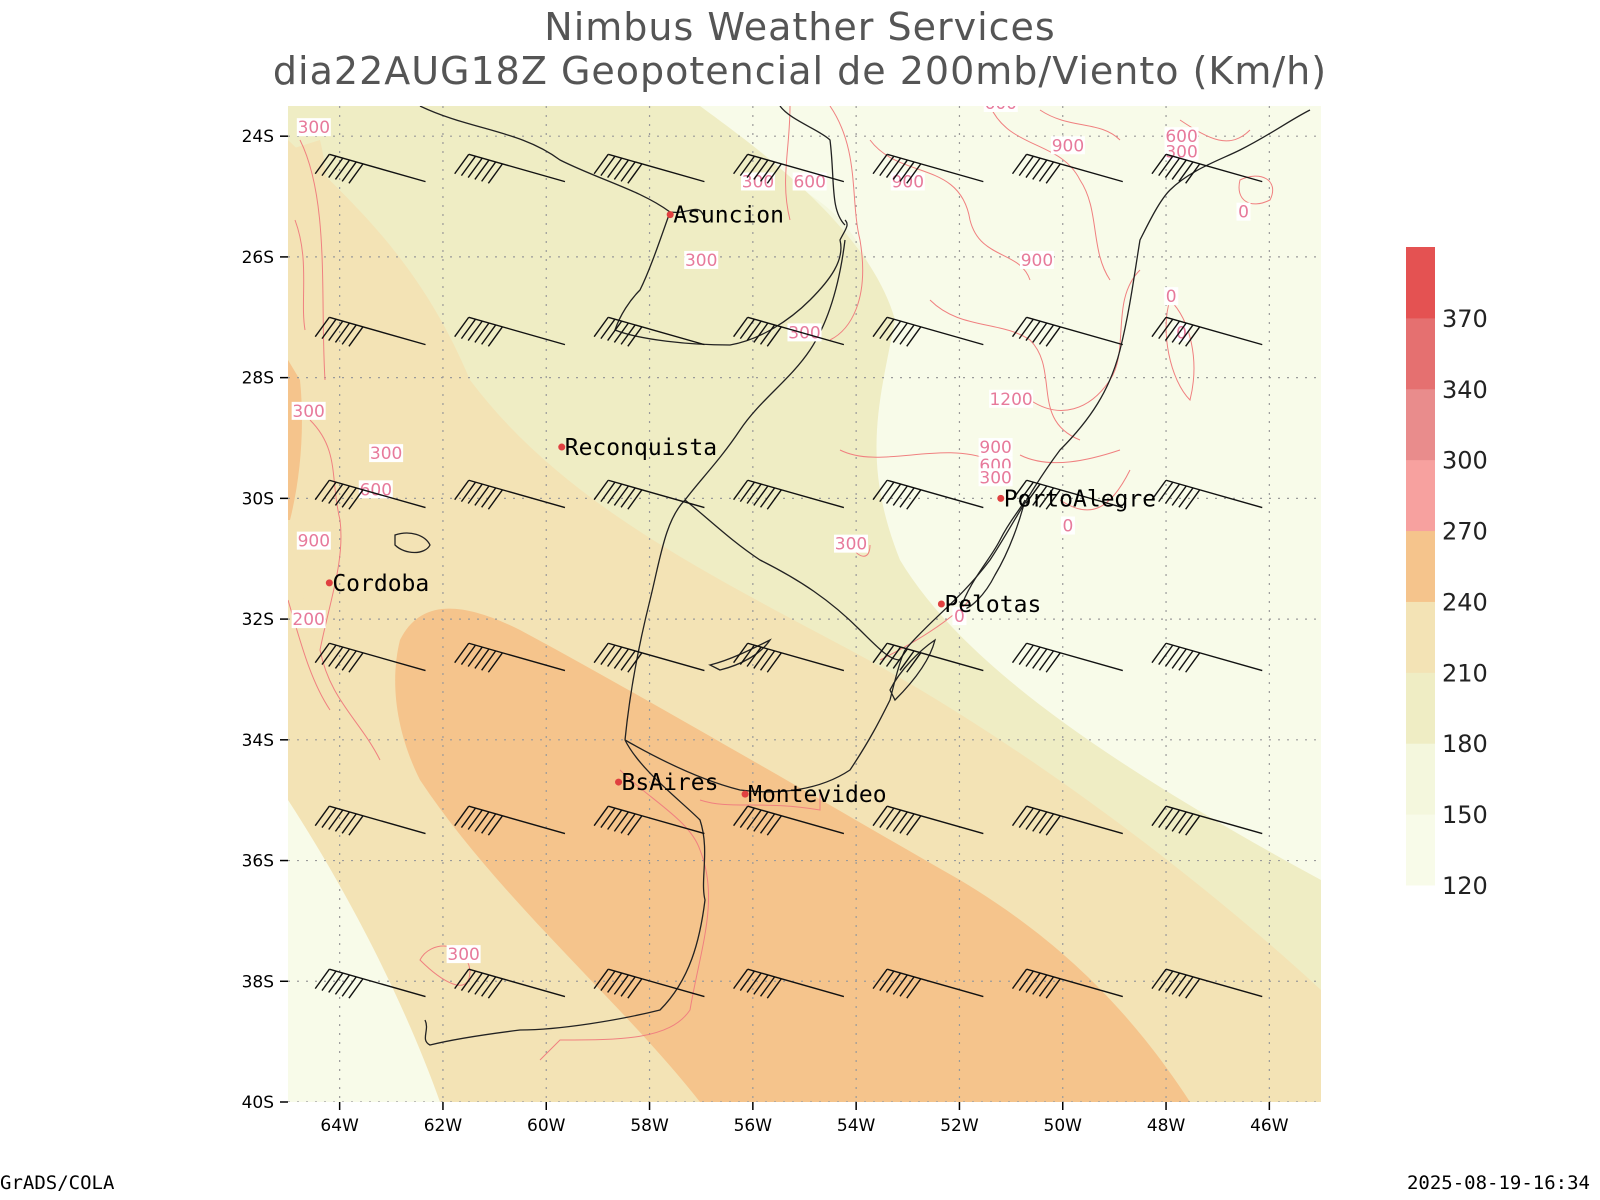 This screenshot has width=1600, height=1200. What do you see at coordinates (380, 584) in the screenshot?
I see `city-label: Cordoba` at bounding box center [380, 584].